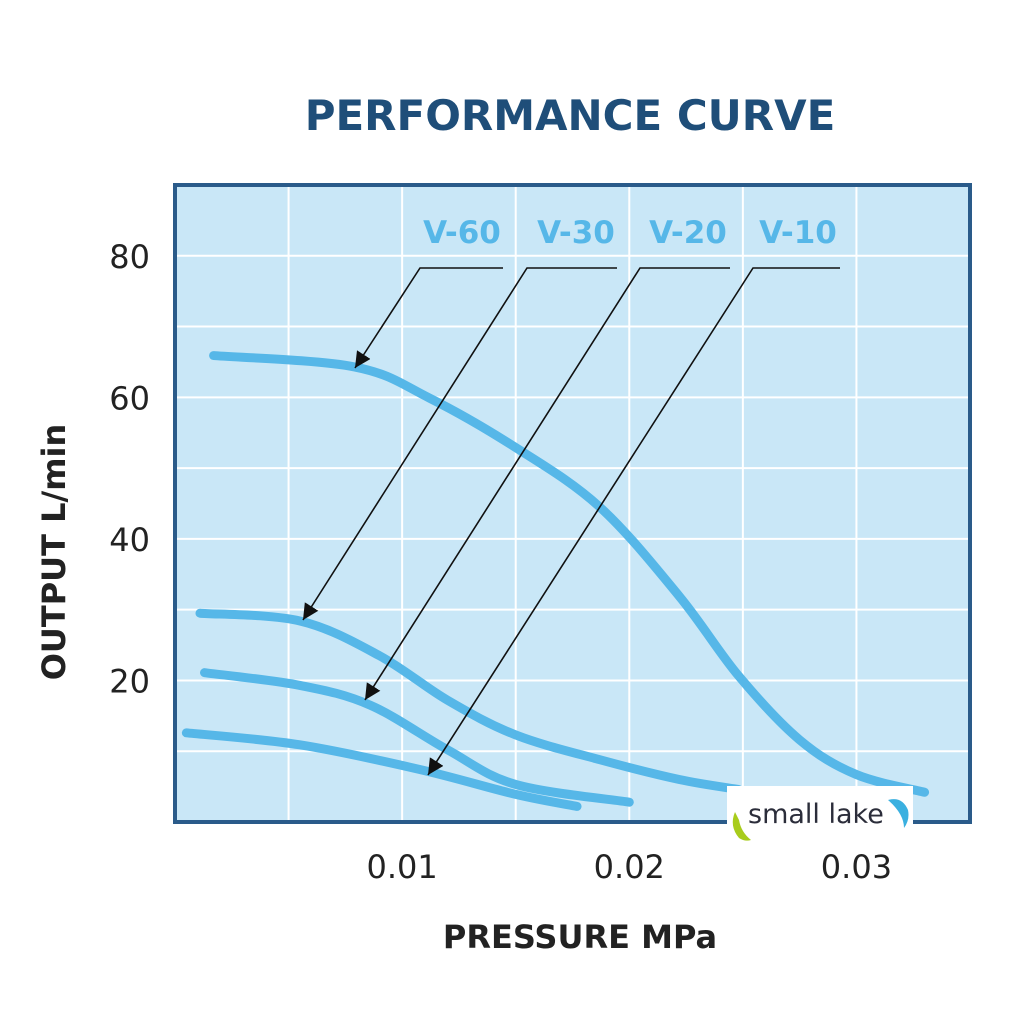 The image size is (1024, 1024). Describe the element at coordinates (570, 115) in the screenshot. I see `chart-title: PERFORMANCE CURVE` at that location.